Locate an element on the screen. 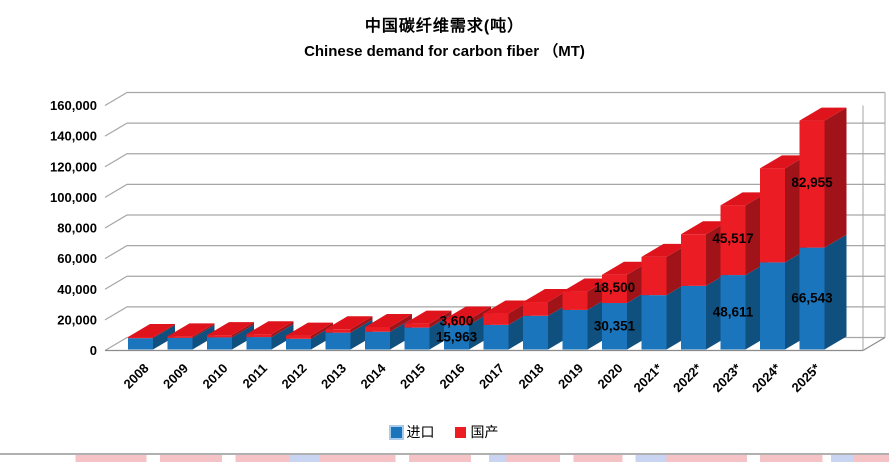 Image resolution: width=889 pixels, height=462 pixels. bar-2011-import-side is located at coordinates (282, 337).